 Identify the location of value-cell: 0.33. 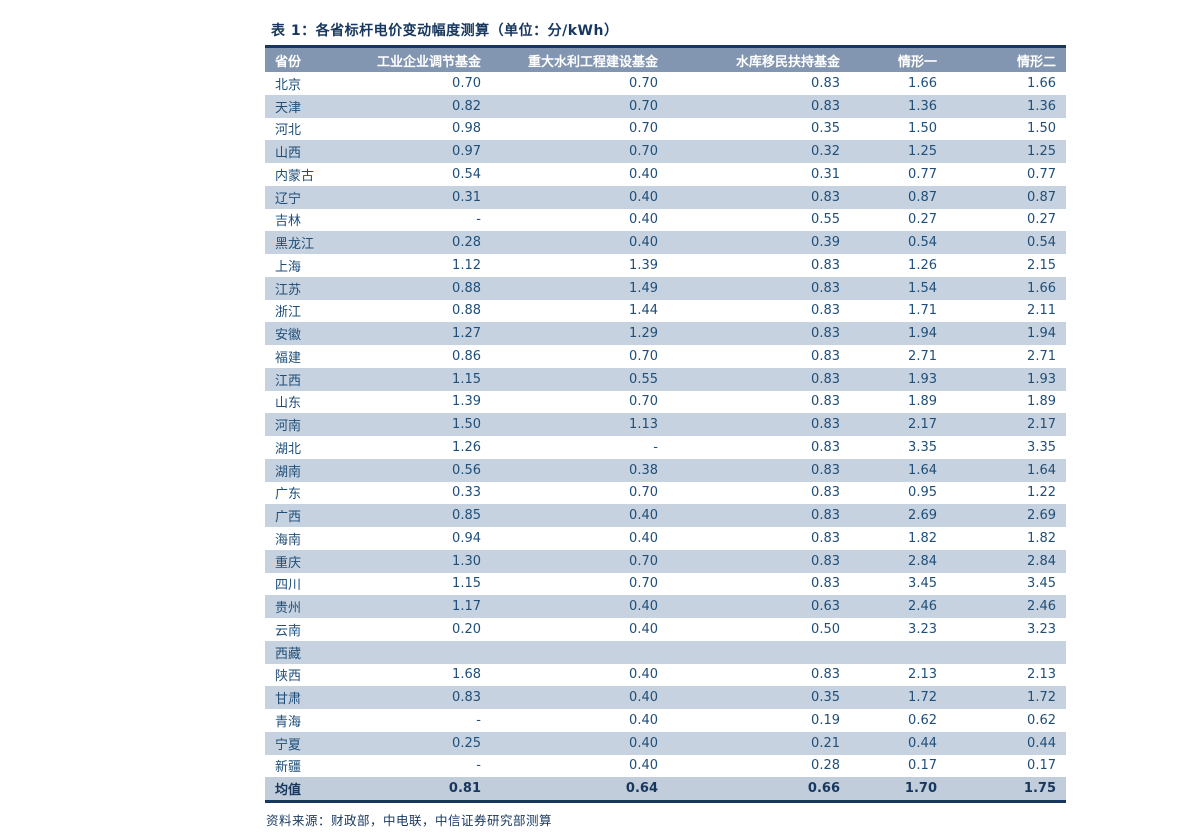
(466, 493).